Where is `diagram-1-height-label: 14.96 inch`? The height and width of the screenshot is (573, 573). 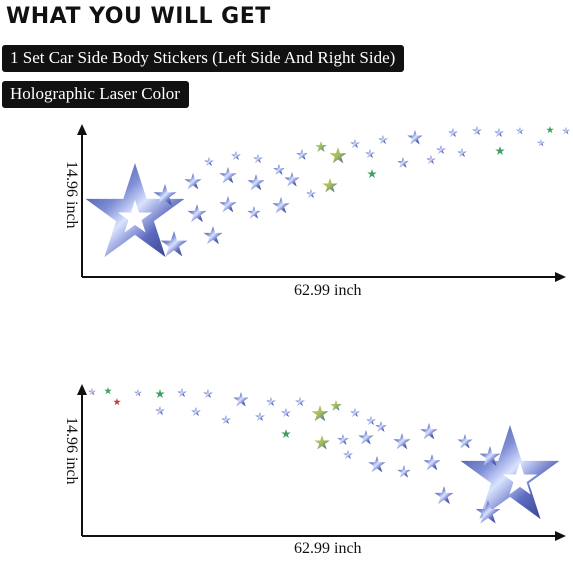
diagram-1-height-label: 14.96 inch is located at coordinates (71, 195).